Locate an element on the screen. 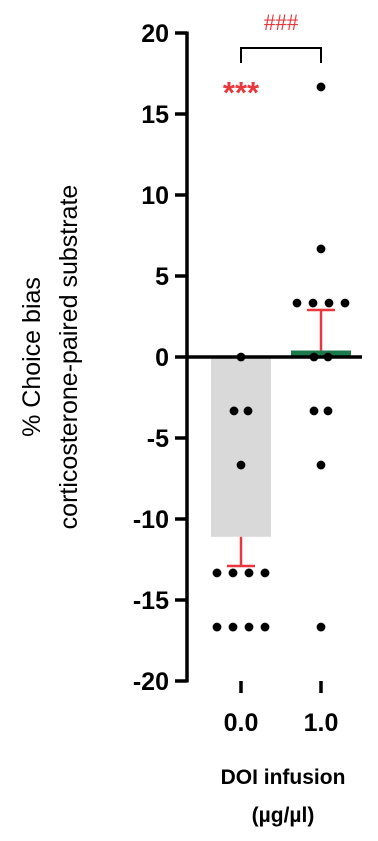 This screenshot has width=378, height=841. y-axis-label-line-1: % Choice bias is located at coordinates (32, 357).